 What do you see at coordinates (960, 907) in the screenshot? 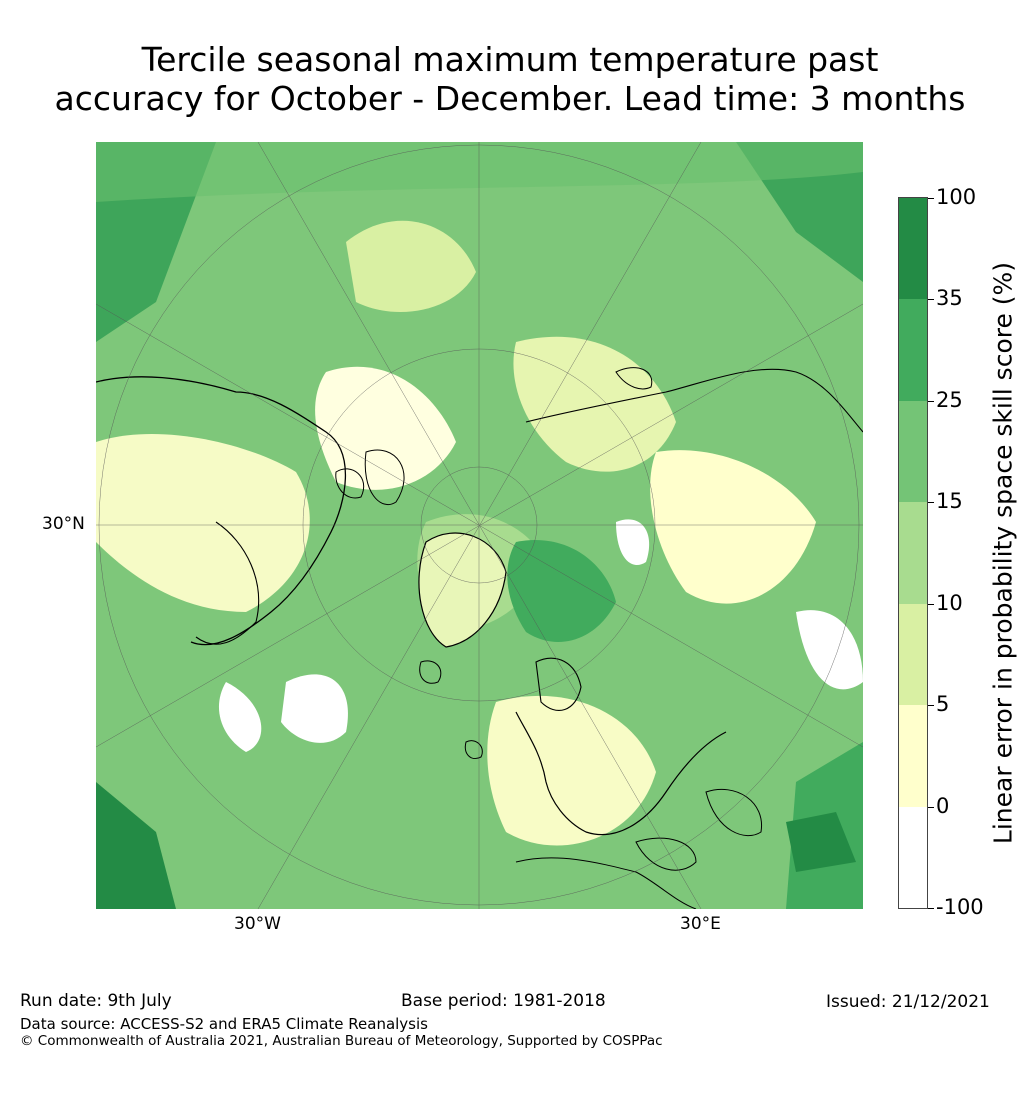
I see `colorbar-tick-label: -100` at bounding box center [960, 907].